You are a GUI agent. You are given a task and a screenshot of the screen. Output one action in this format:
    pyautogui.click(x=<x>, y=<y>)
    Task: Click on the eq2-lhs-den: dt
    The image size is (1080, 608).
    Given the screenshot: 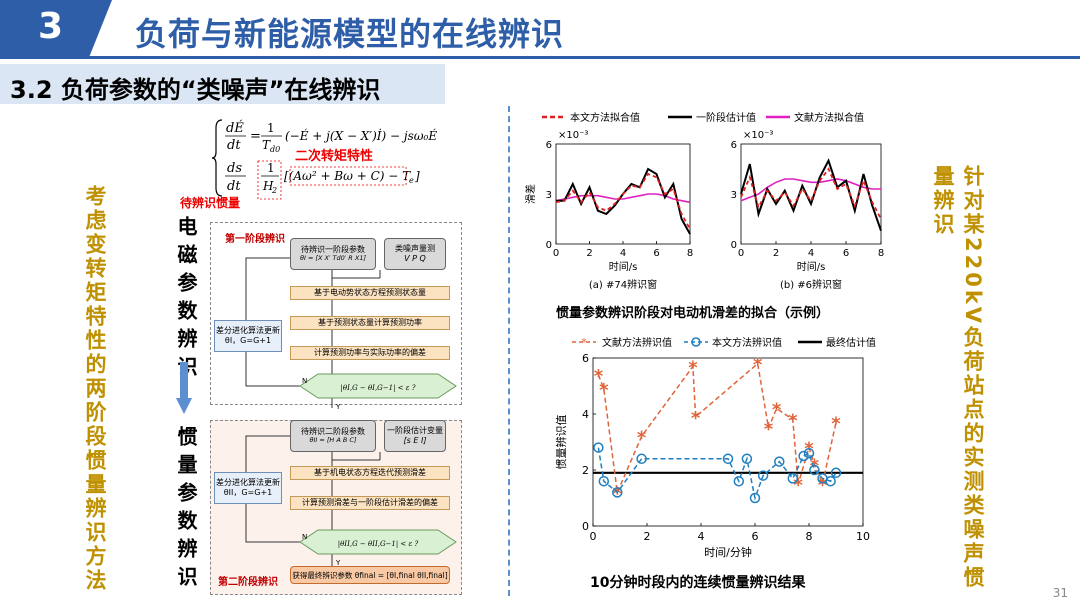 What is the action you would take?
    pyautogui.click(x=234, y=186)
    